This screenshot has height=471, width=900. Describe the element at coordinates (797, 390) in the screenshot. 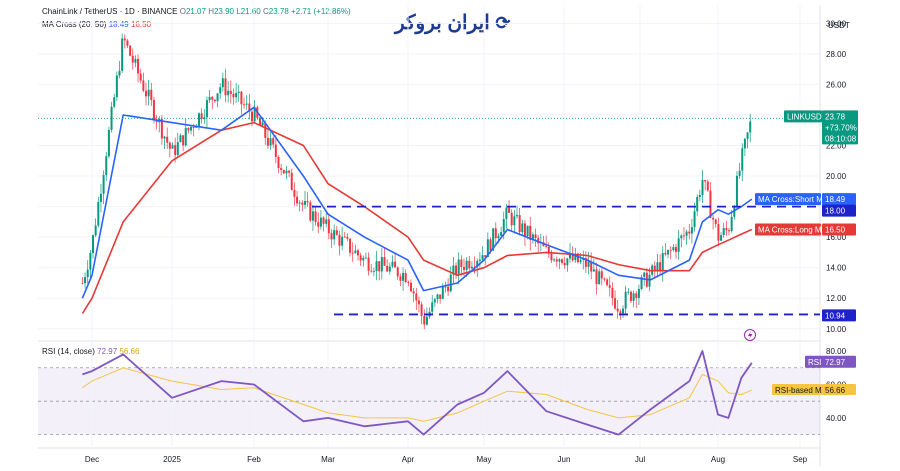

I see `rsi-ma-tag-bg` at that location.